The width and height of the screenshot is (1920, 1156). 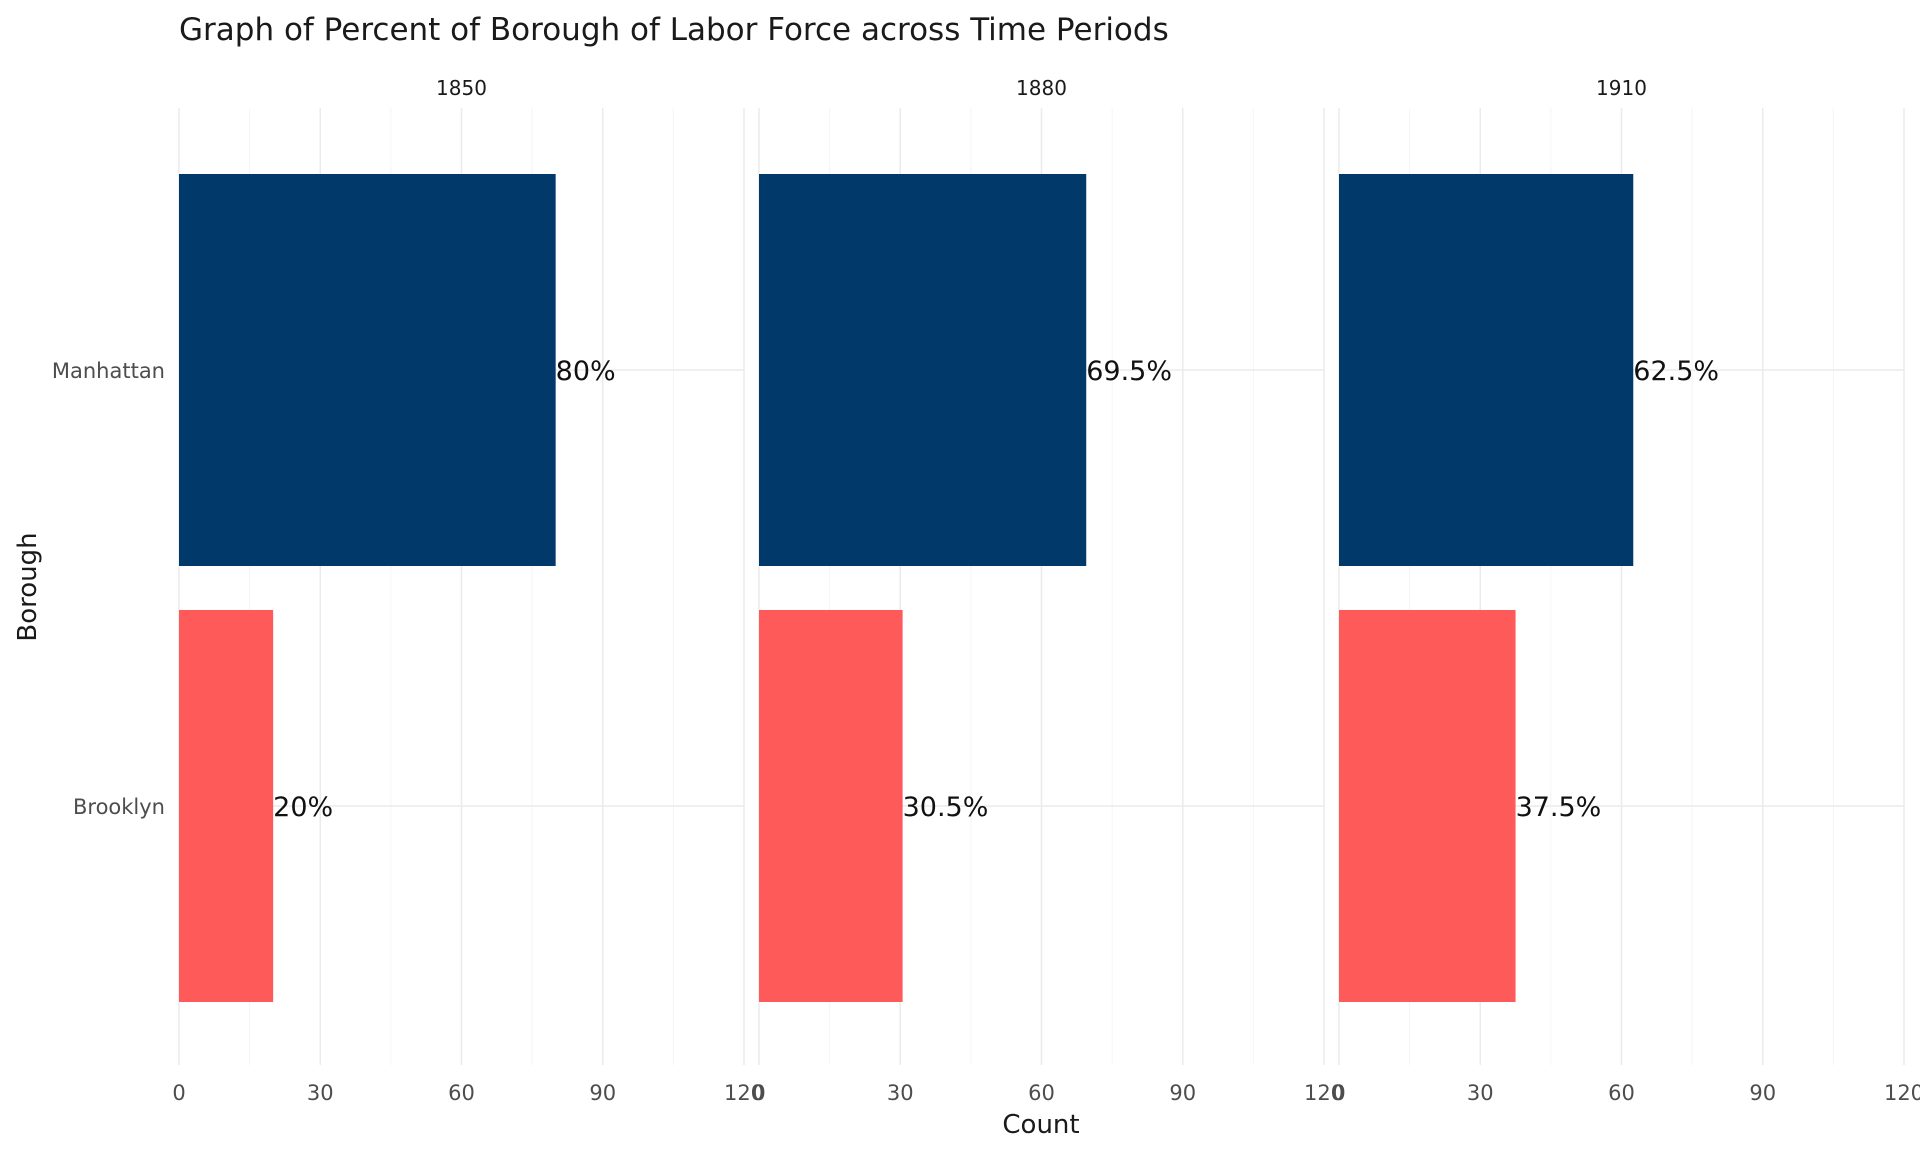 What do you see at coordinates (303, 807) in the screenshot?
I see `data-label: 20%` at bounding box center [303, 807].